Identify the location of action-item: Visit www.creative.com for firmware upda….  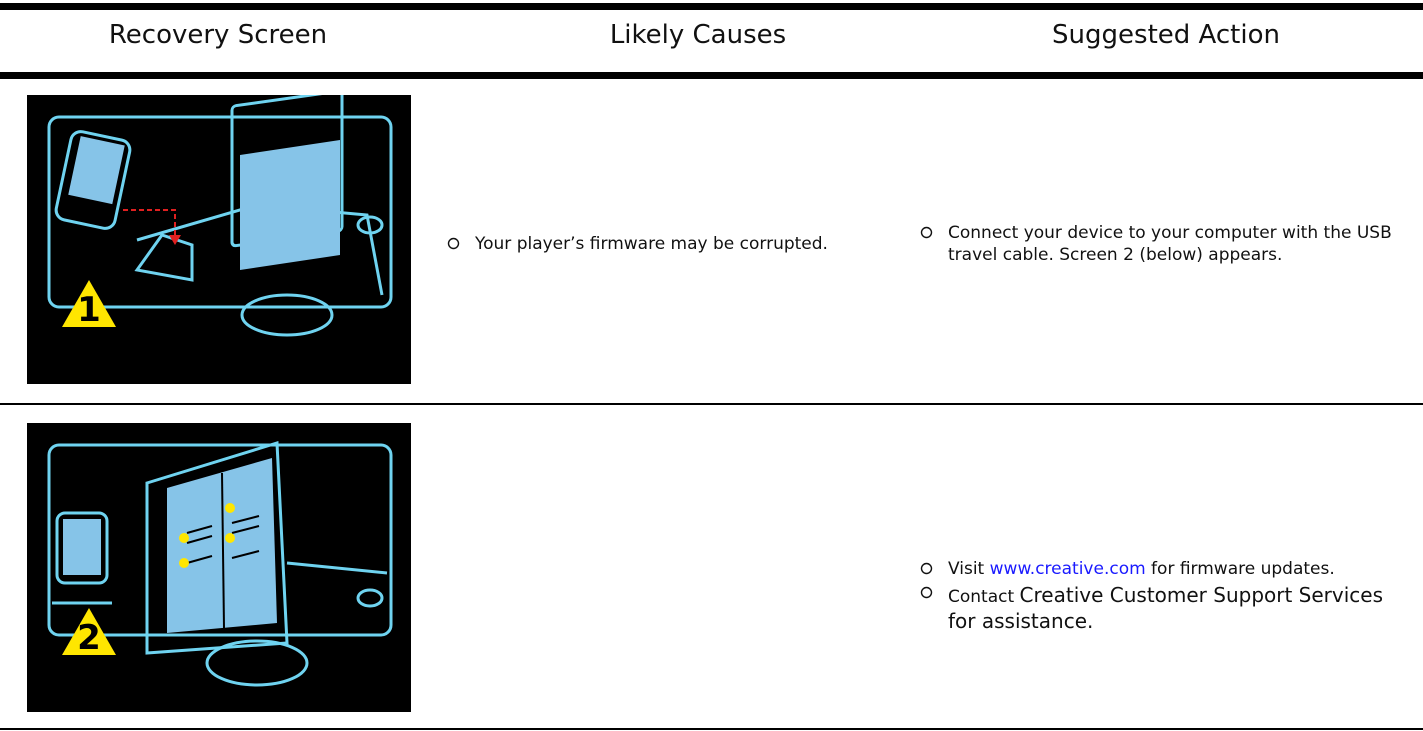
(1160, 569).